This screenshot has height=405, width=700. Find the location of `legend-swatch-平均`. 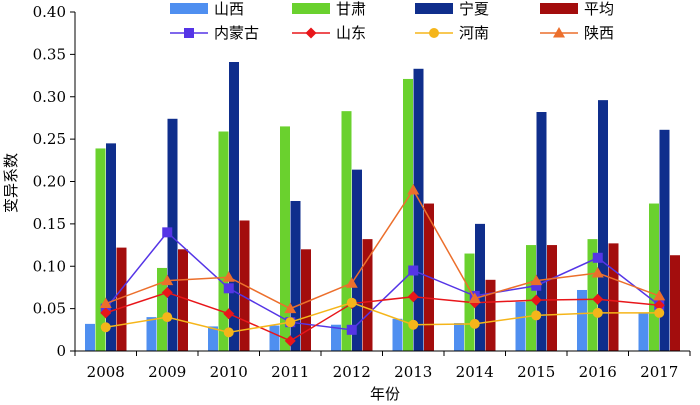

legend-swatch-平均 is located at coordinates (559, 8).